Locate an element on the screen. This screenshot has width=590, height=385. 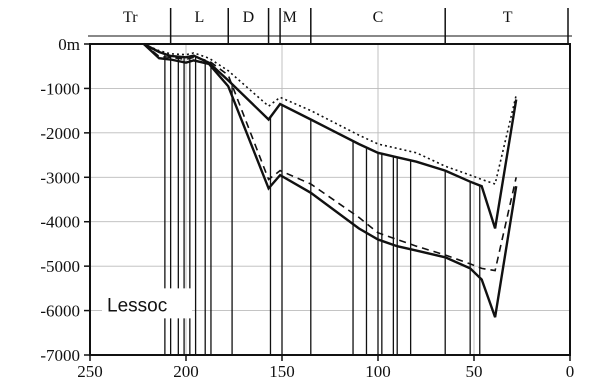
y-tick-label: -2000 is located at coordinates (60, 133).